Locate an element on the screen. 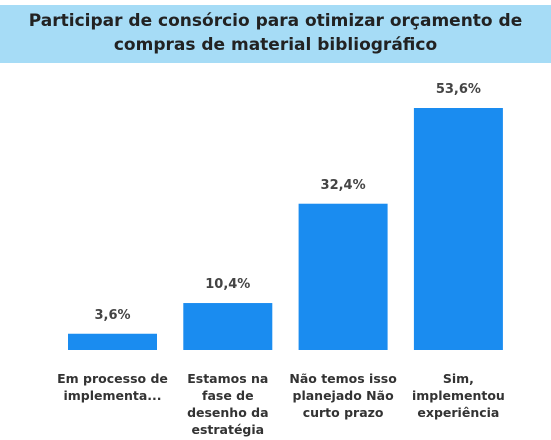  value-label: 3,6% is located at coordinates (112, 315).